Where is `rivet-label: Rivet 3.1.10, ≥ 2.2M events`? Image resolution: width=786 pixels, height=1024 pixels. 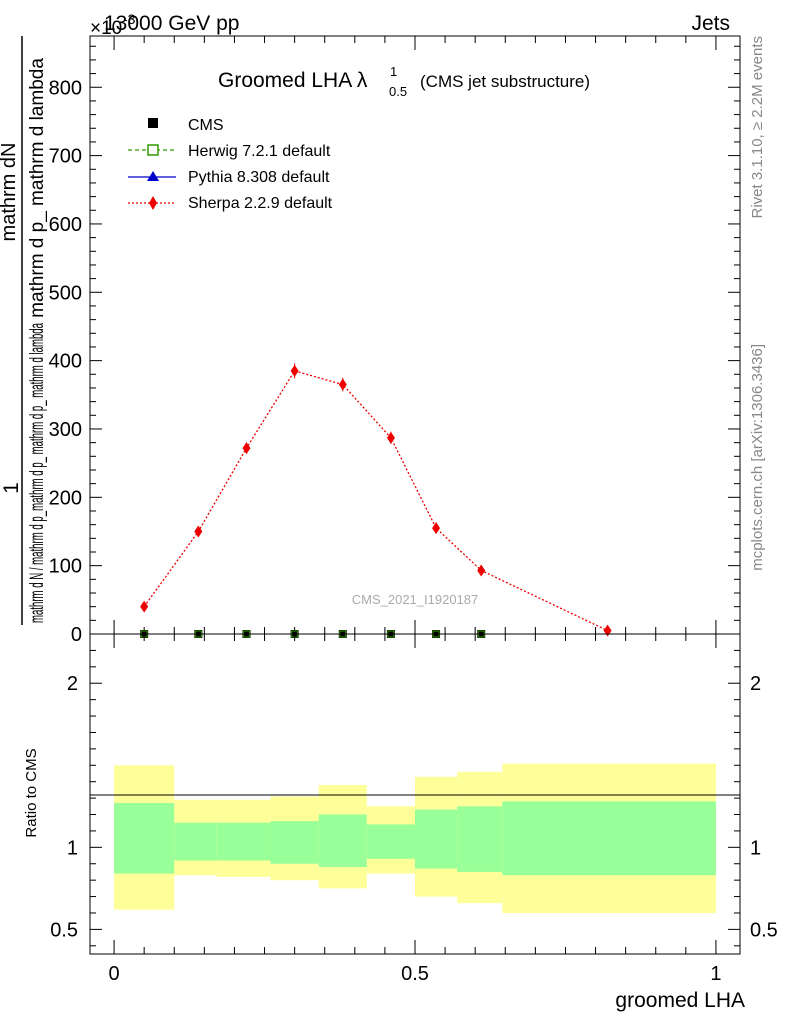 rivet-label: Rivet 3.1.10, ≥ 2.2M events is located at coordinates (757, 127).